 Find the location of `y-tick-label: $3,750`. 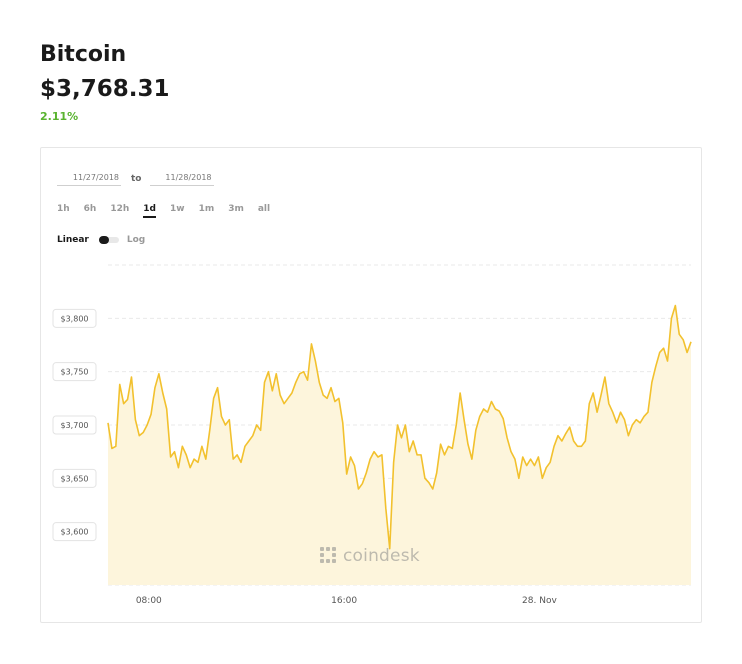

y-tick-label: $3,750 is located at coordinates (75, 372).